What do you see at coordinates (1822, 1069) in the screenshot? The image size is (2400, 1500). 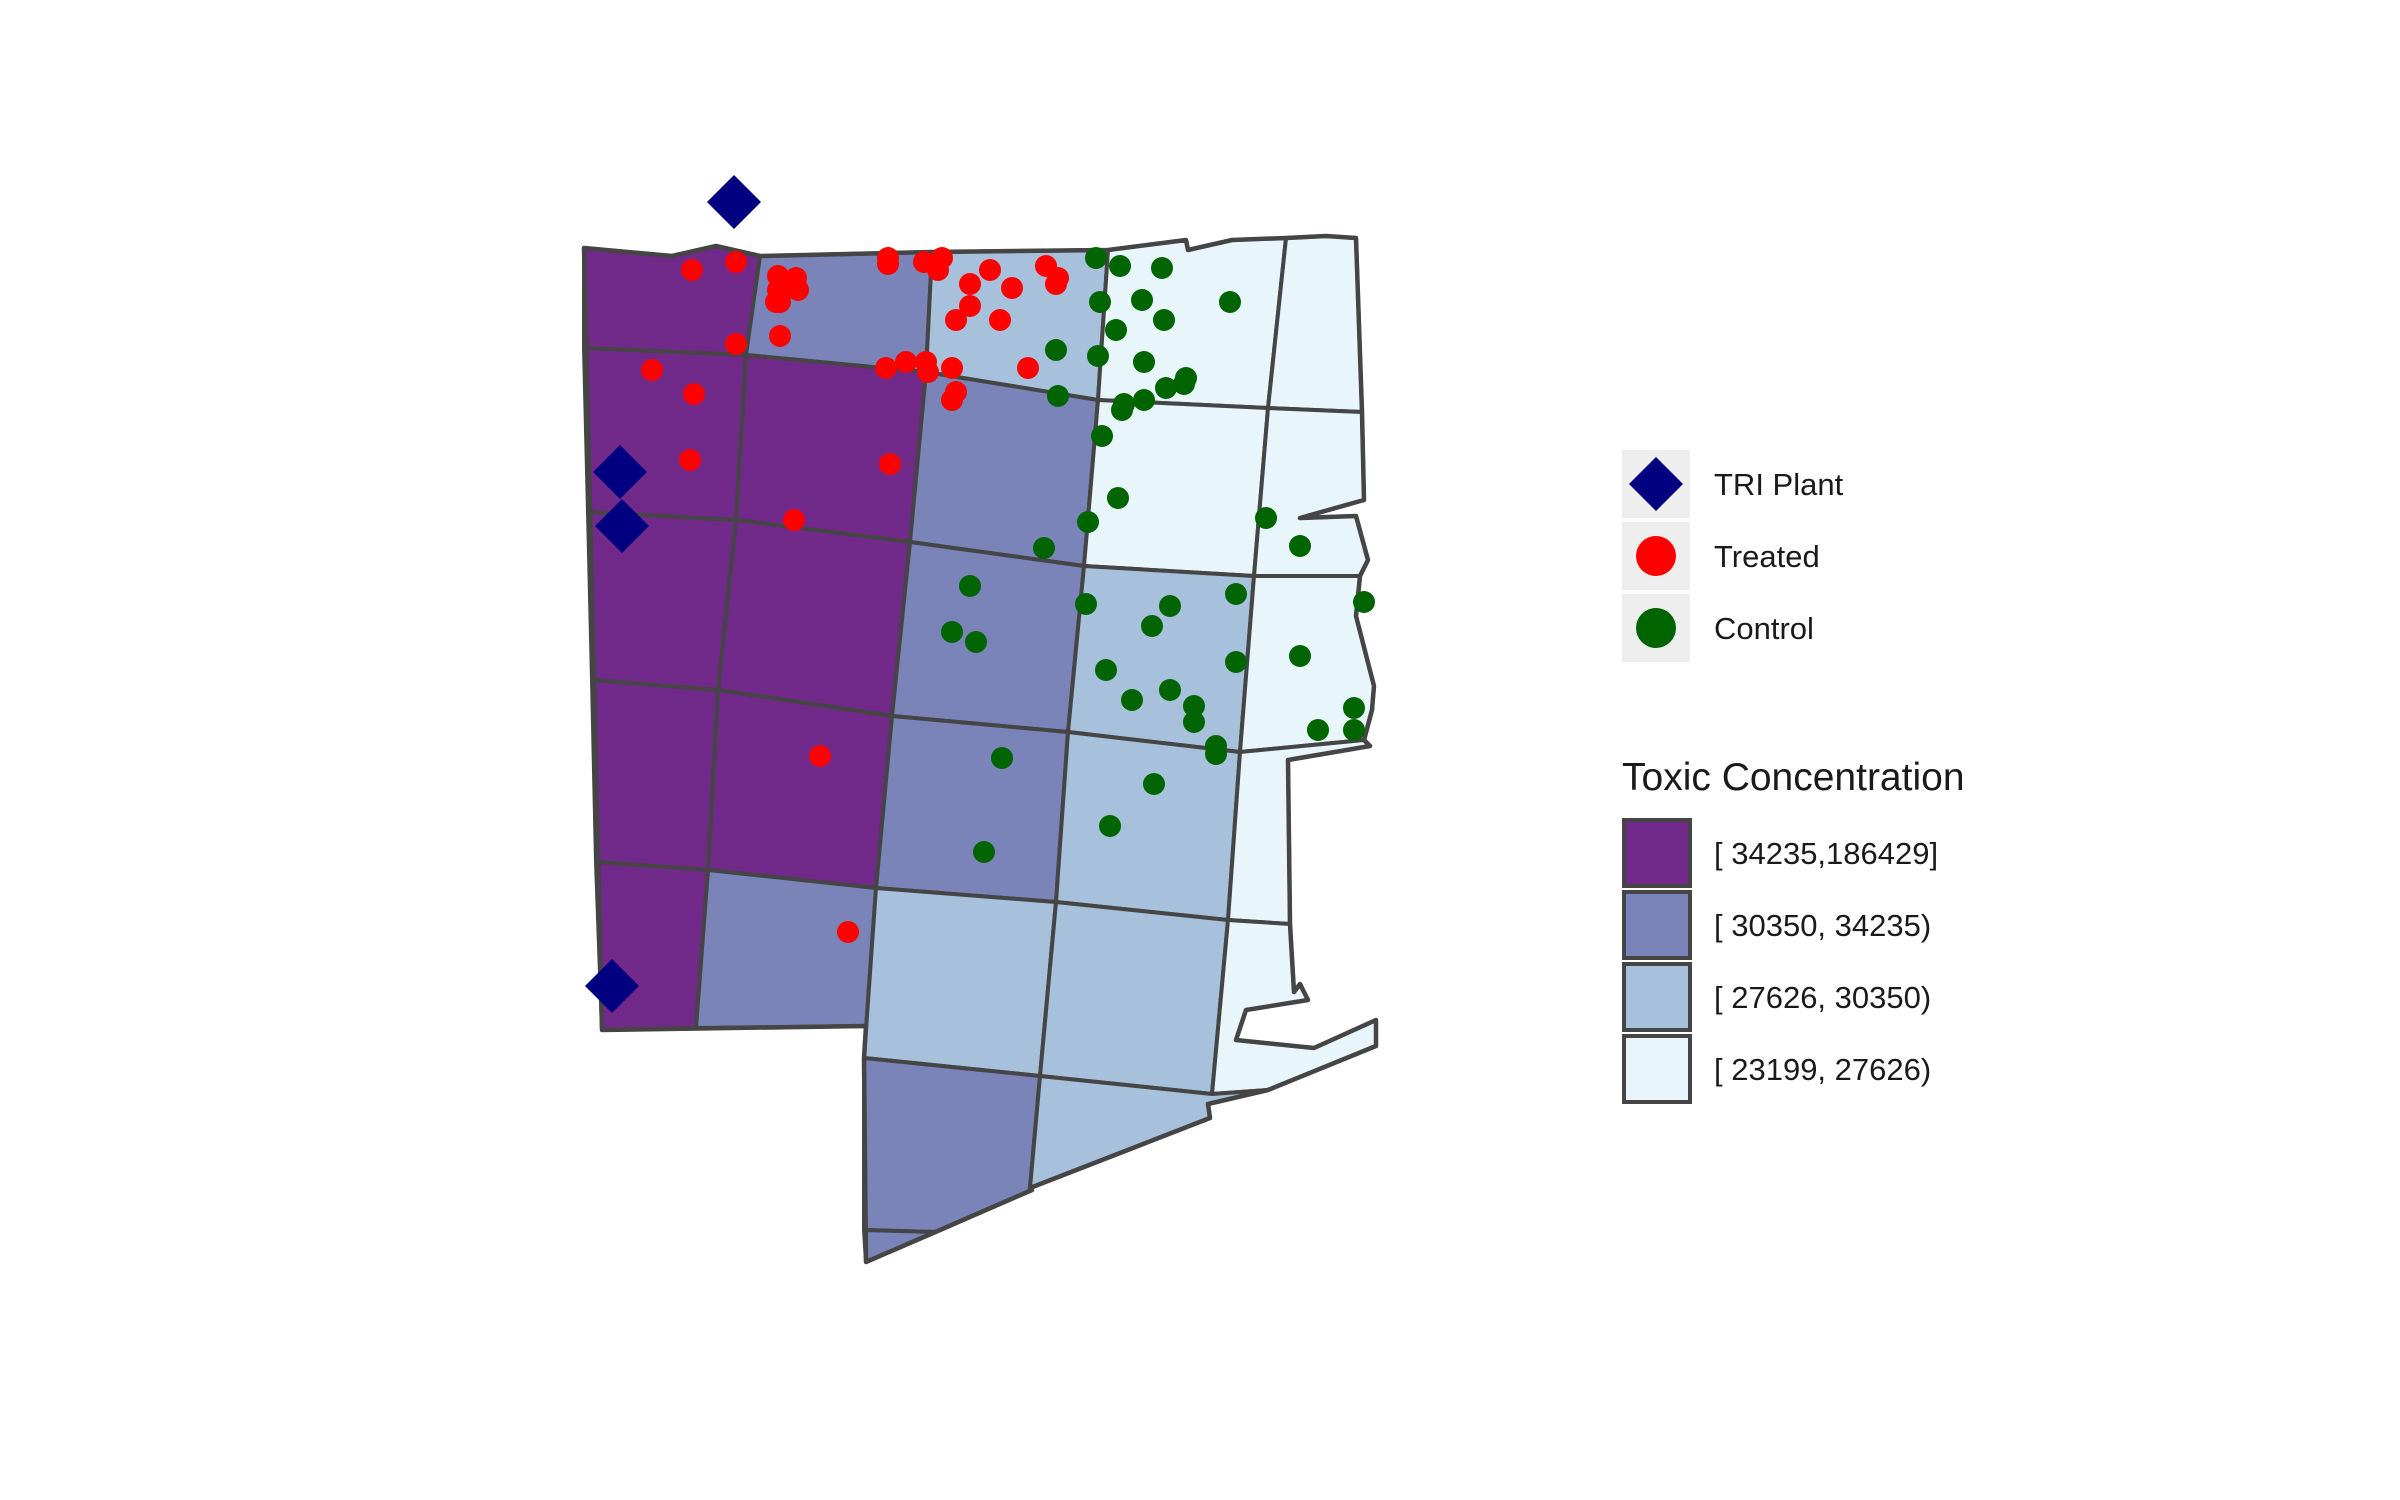 I see `legend-label: [ 23199, 27626)` at bounding box center [1822, 1069].